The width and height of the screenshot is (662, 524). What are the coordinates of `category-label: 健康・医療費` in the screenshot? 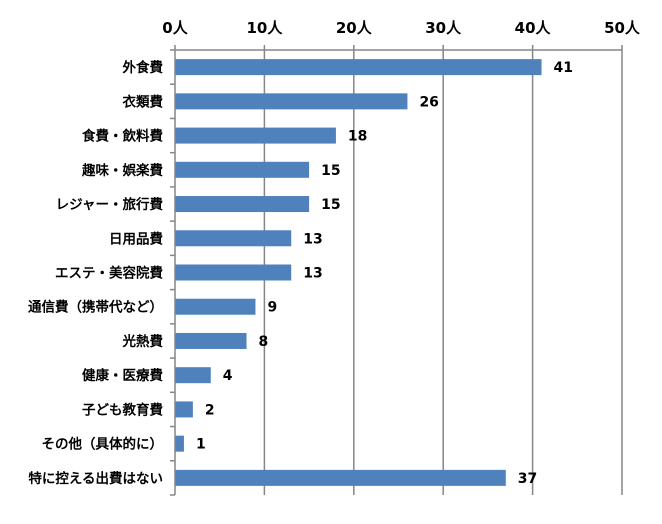 It's located at (122, 375).